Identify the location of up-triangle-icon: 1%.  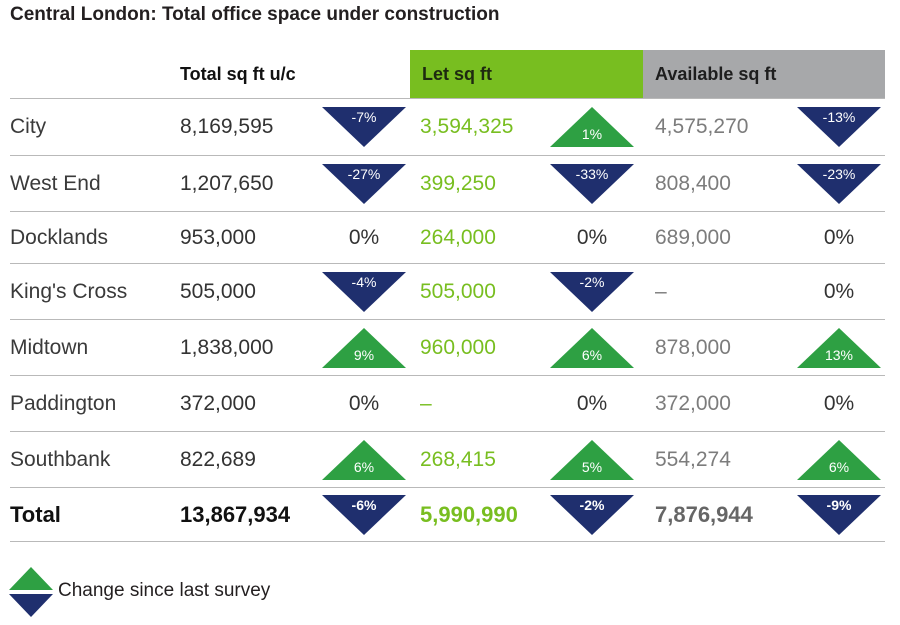
(592, 127).